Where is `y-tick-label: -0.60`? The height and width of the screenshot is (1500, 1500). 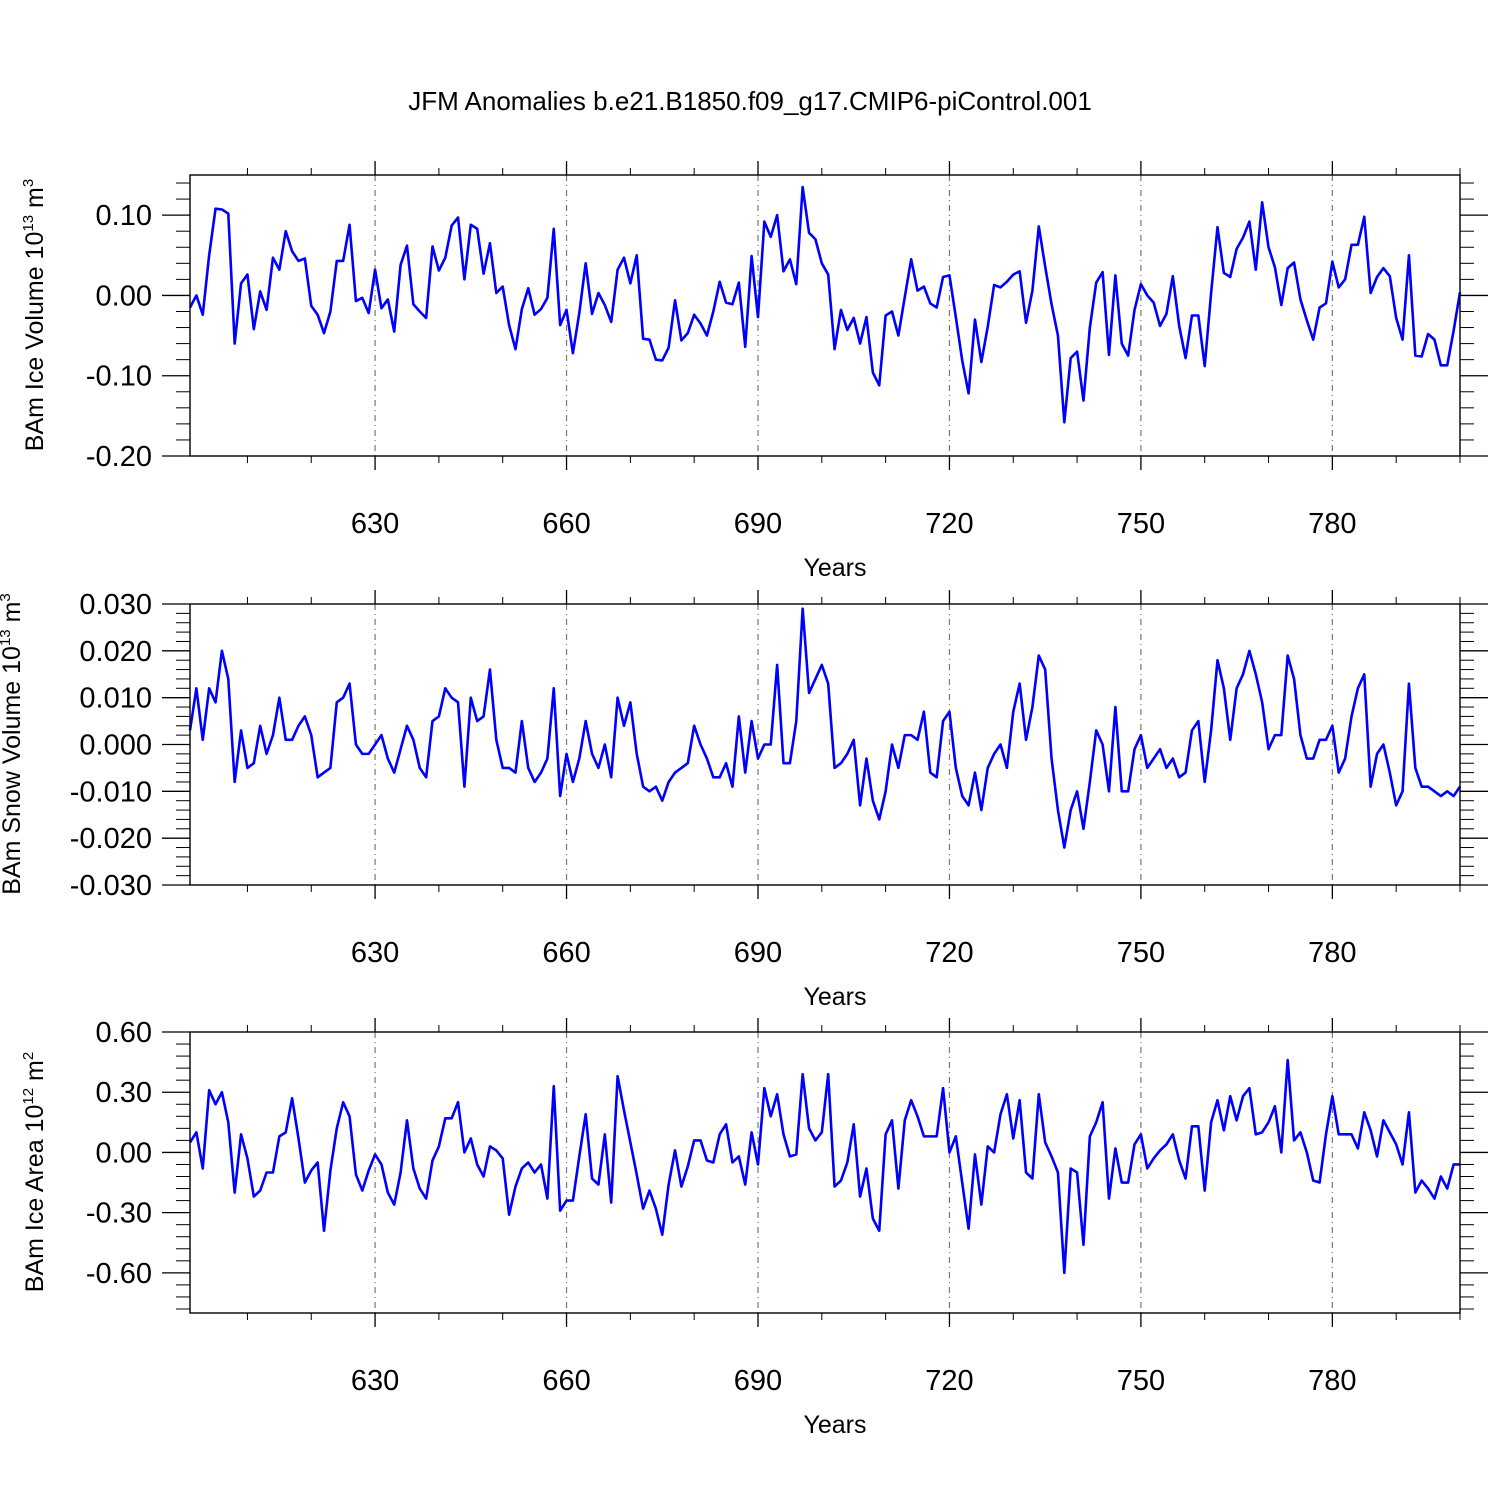
y-tick-label: -0.60 is located at coordinates (119, 1274).